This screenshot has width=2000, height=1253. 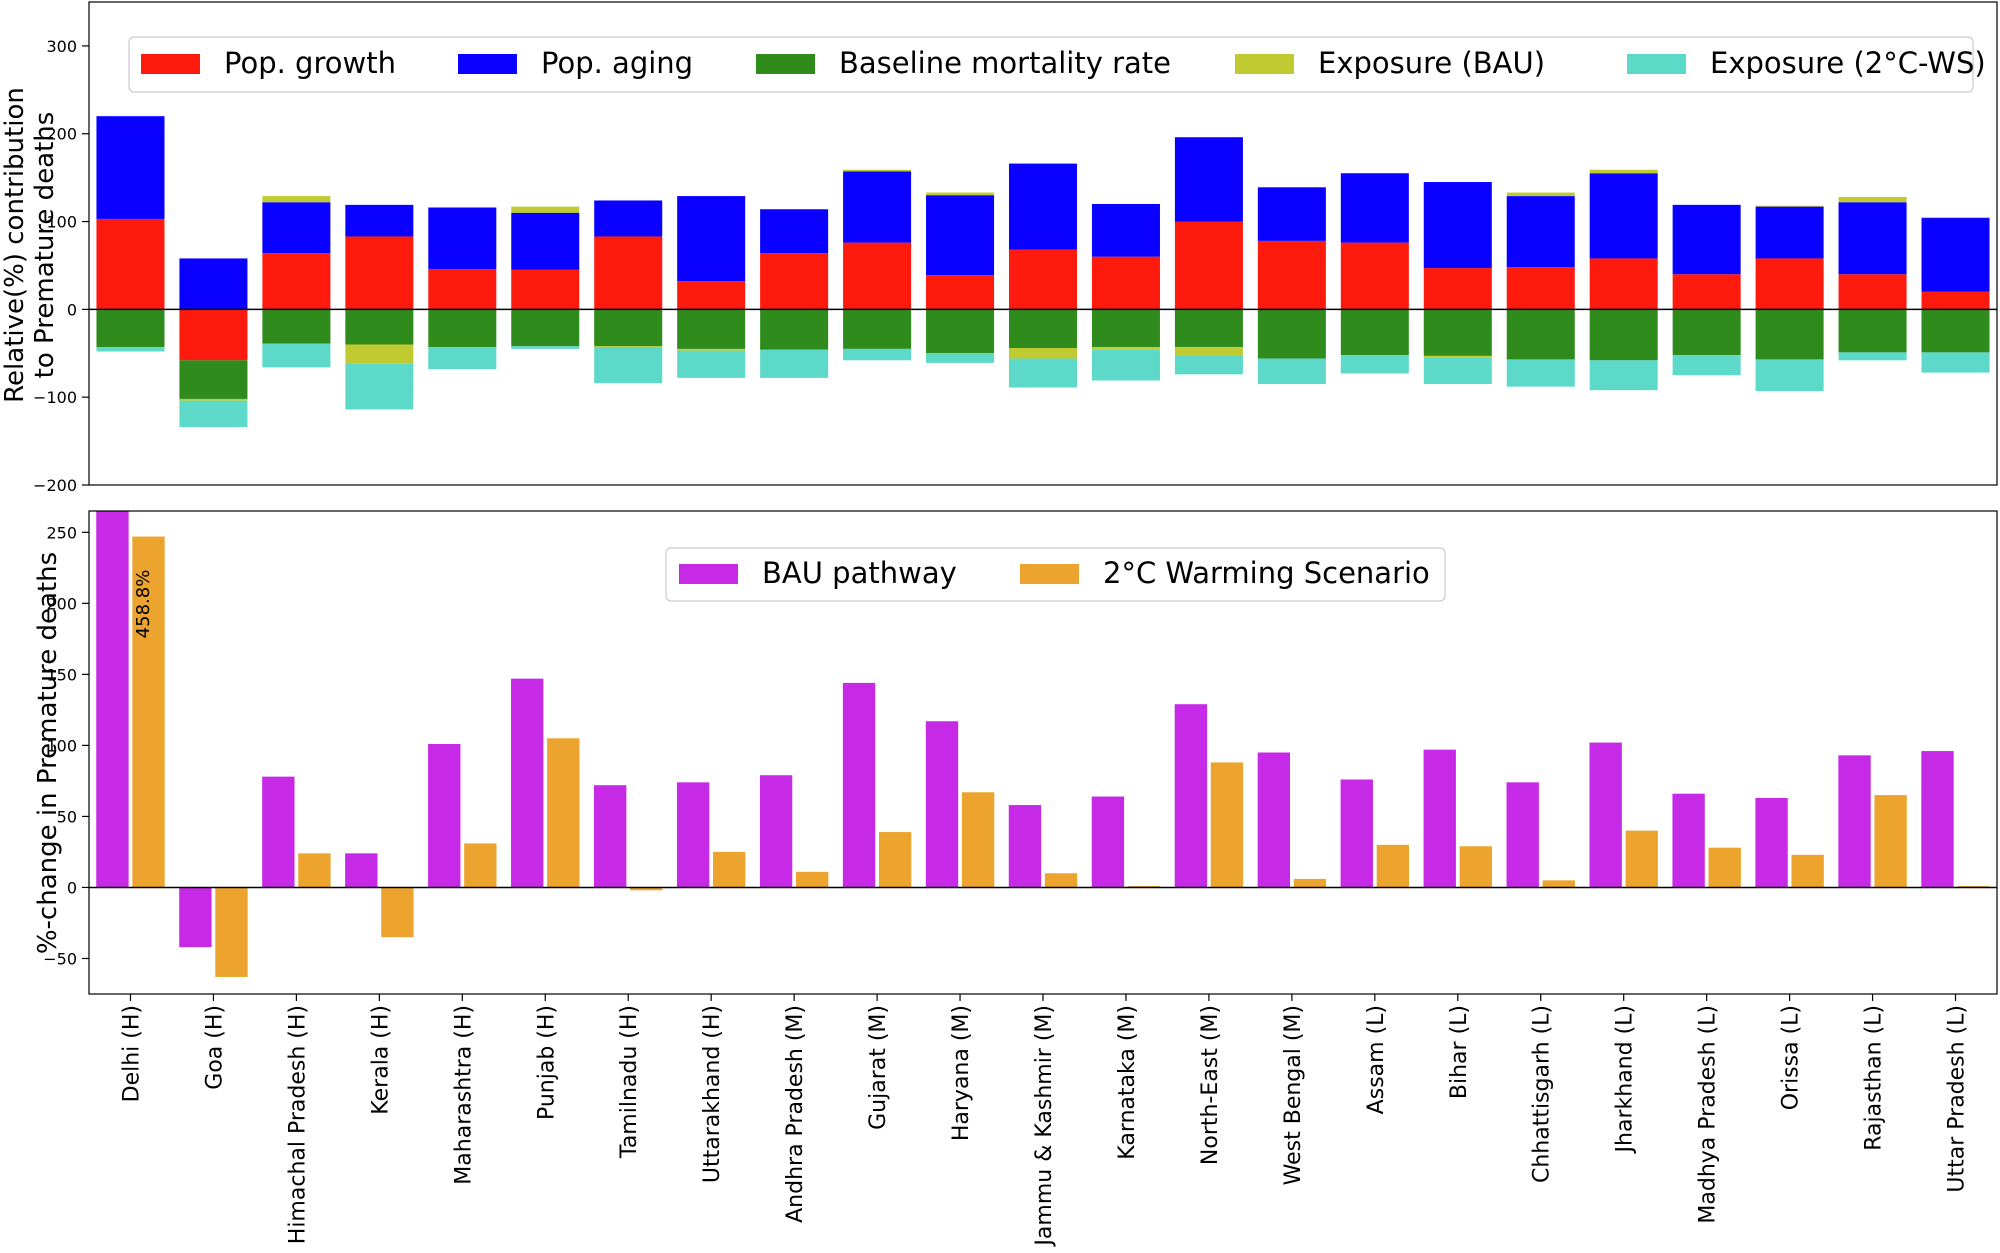 I want to click on x-tick-label: Assam (L), so click(x=1376, y=1059).